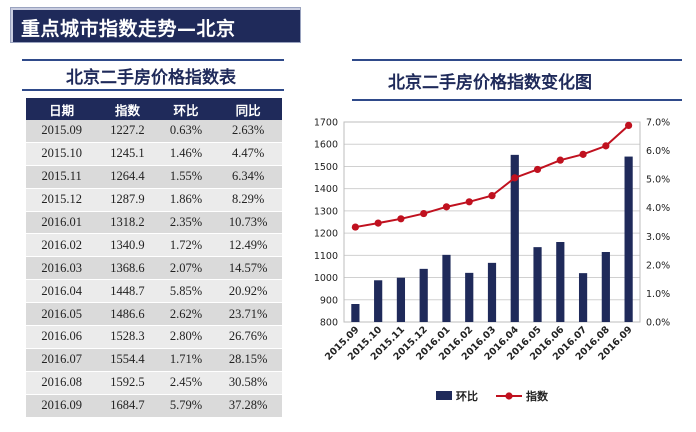 This screenshot has width=696, height=432. I want to click on y-right-tick-label: 3.0%, so click(658, 237).